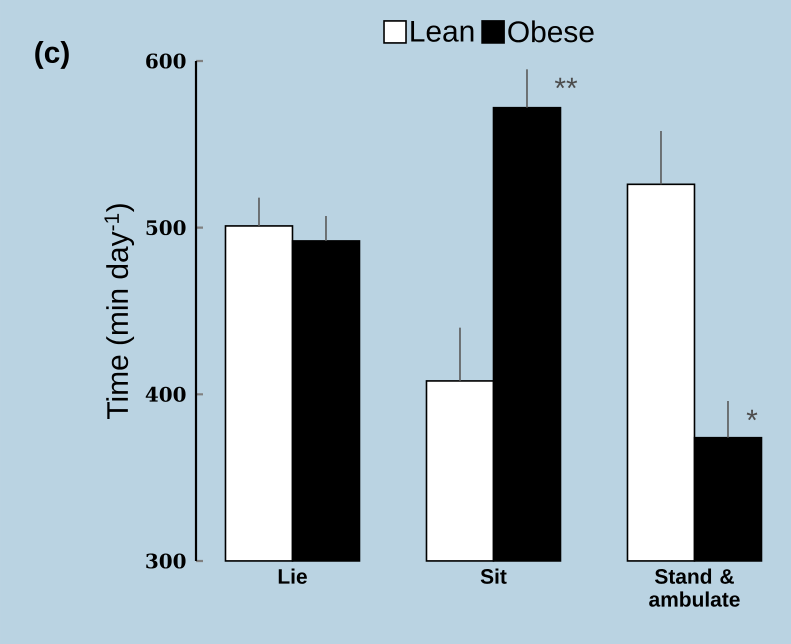 The image size is (791, 644). Describe the element at coordinates (752, 415) in the screenshot. I see `annotation: *` at that location.